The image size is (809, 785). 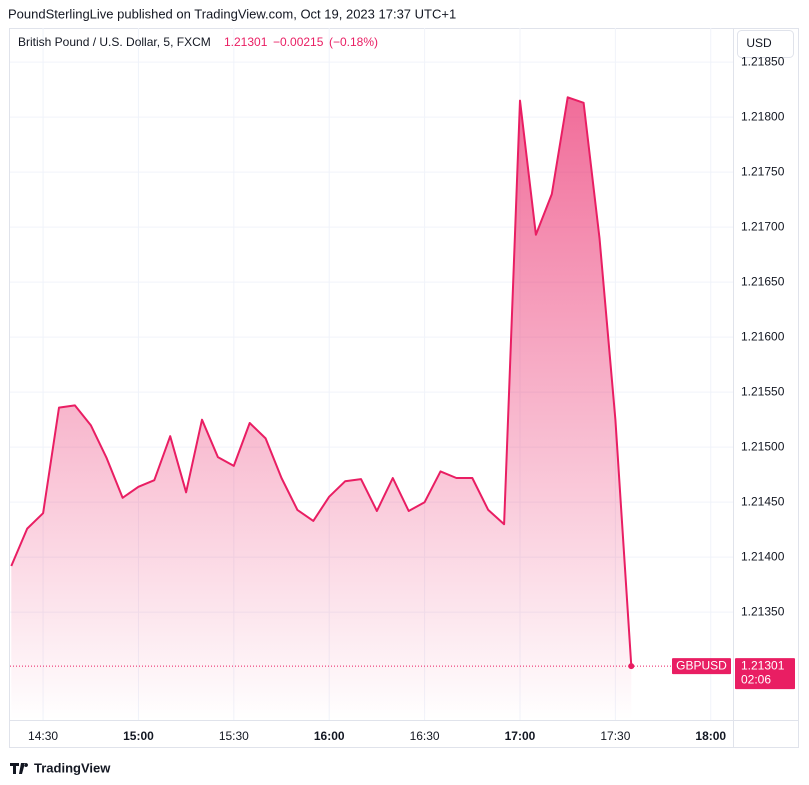 I want to click on brand: TradingView, so click(x=72, y=767).